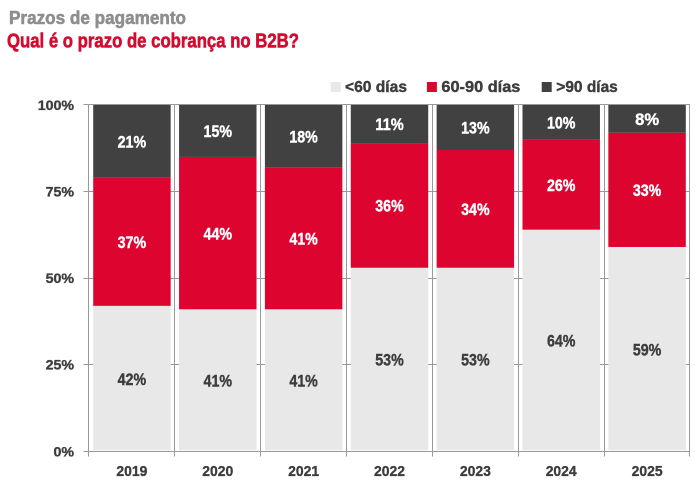  What do you see at coordinates (56, 106) in the screenshot?
I see `svg-text: 100%` at bounding box center [56, 106].